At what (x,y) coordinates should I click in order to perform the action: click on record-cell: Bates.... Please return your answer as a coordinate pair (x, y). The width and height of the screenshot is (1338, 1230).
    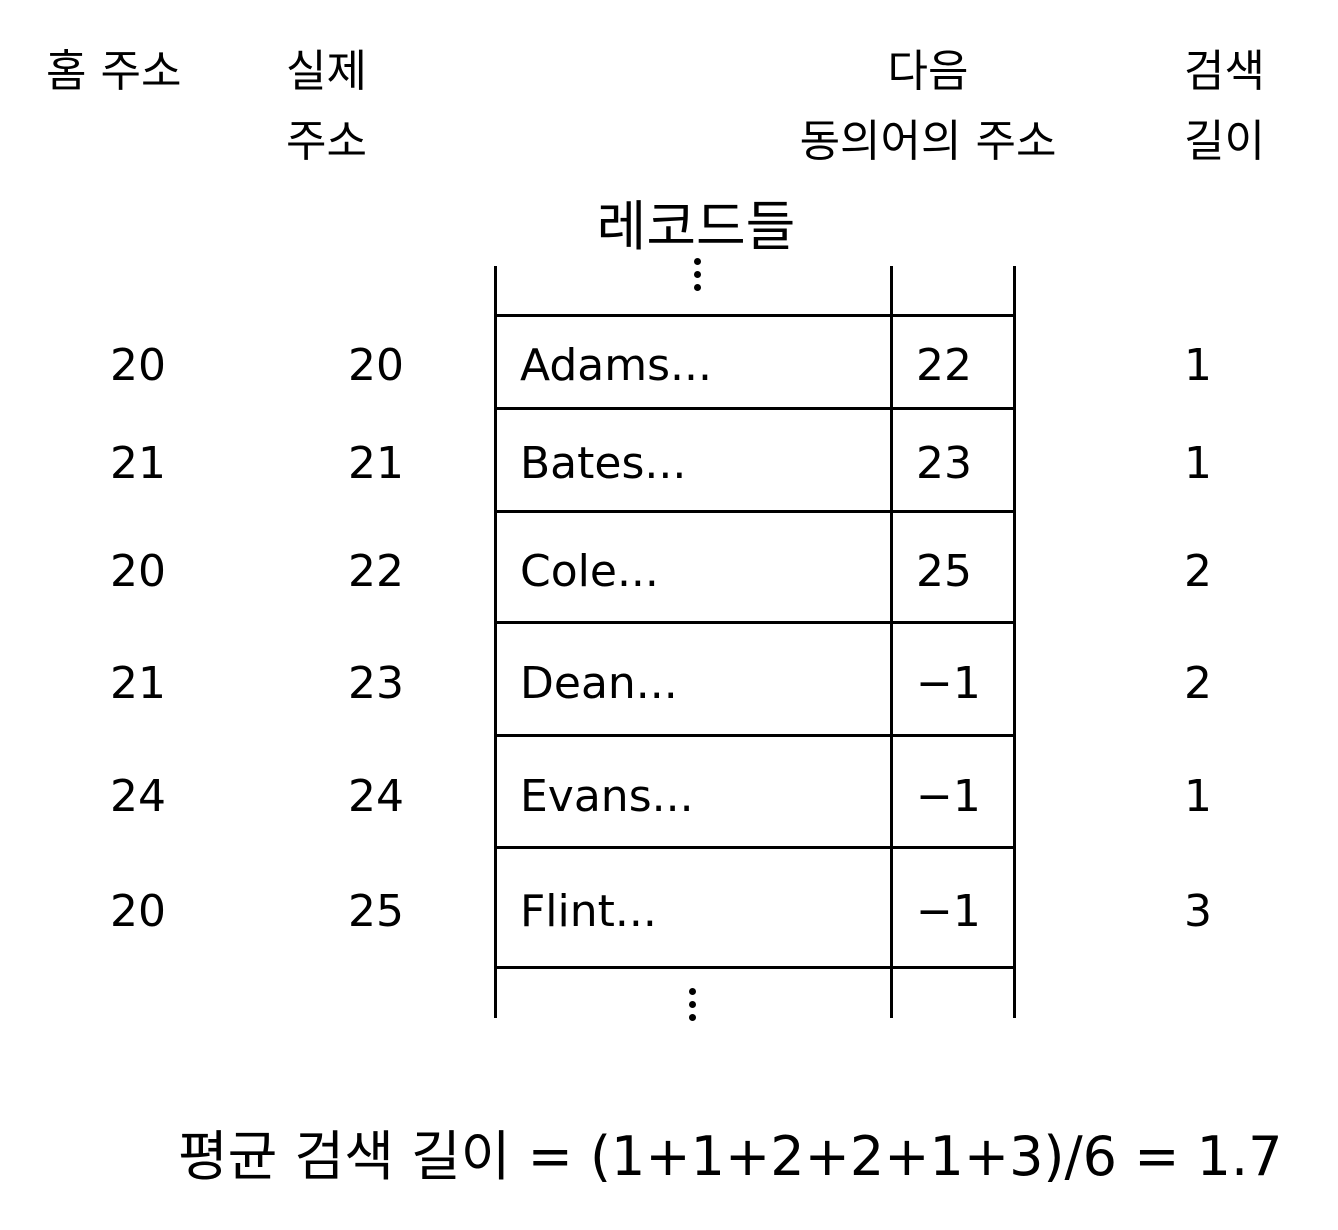
    Looking at the image, I should click on (603, 463).